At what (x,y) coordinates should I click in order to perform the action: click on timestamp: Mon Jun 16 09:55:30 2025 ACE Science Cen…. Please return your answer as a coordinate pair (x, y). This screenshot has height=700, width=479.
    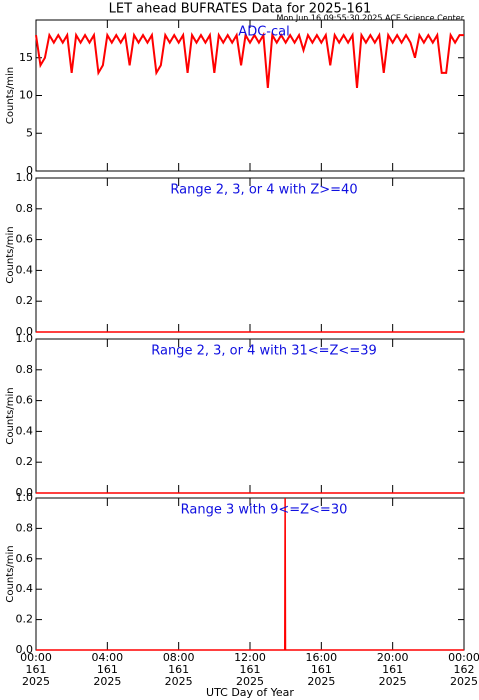
    Looking at the image, I should click on (370, 18).